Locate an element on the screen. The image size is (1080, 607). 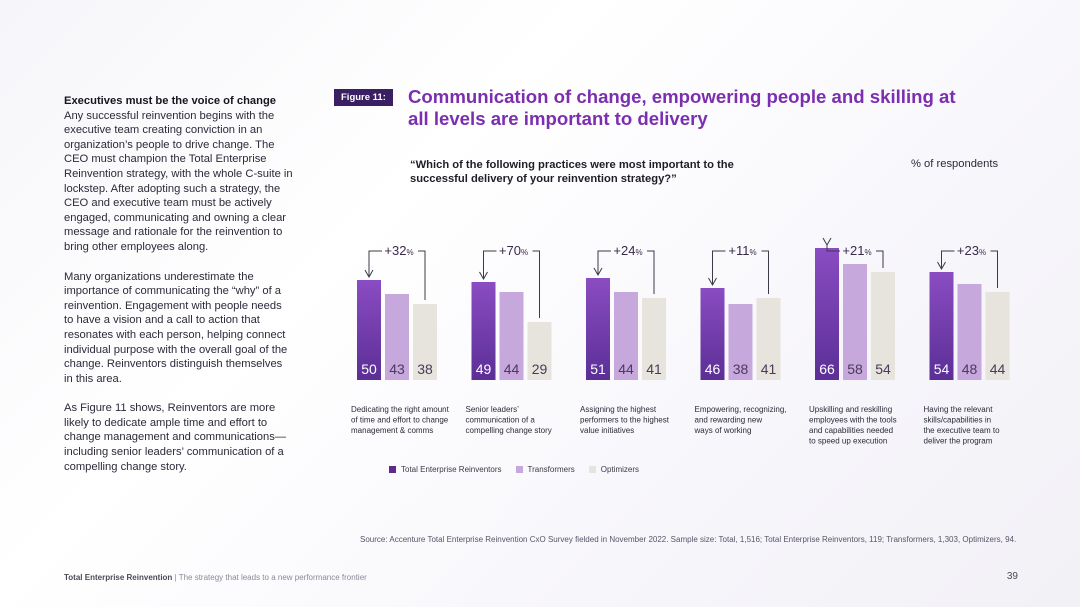
footer-brand: Total Enterprise Reinvention is located at coordinates (118, 577).